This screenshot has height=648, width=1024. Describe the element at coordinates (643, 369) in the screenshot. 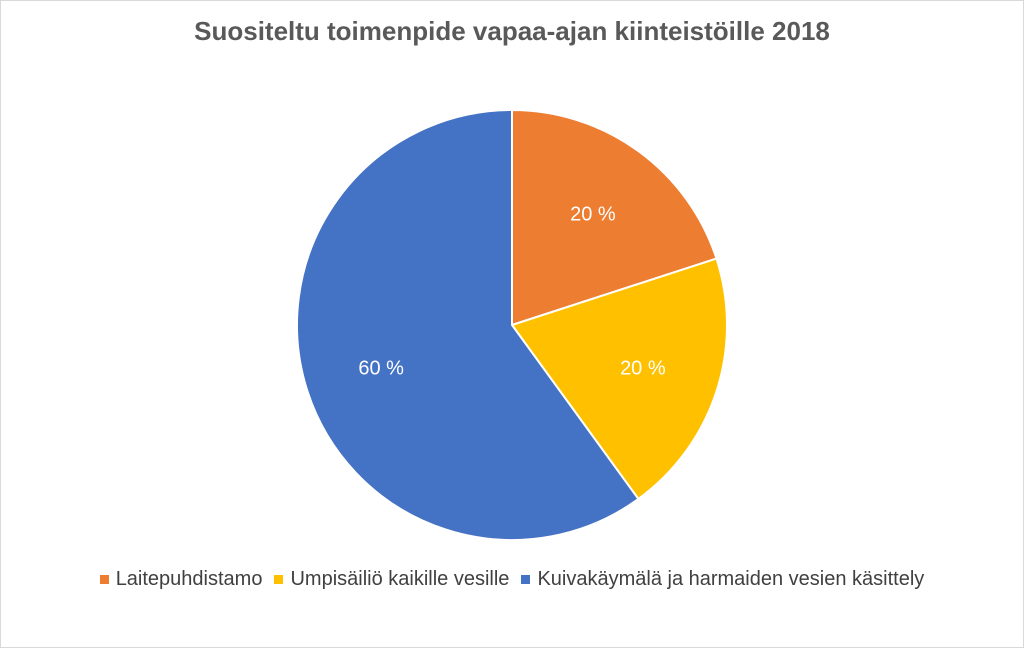

I see `data-label-umpisailio: 20 %` at that location.